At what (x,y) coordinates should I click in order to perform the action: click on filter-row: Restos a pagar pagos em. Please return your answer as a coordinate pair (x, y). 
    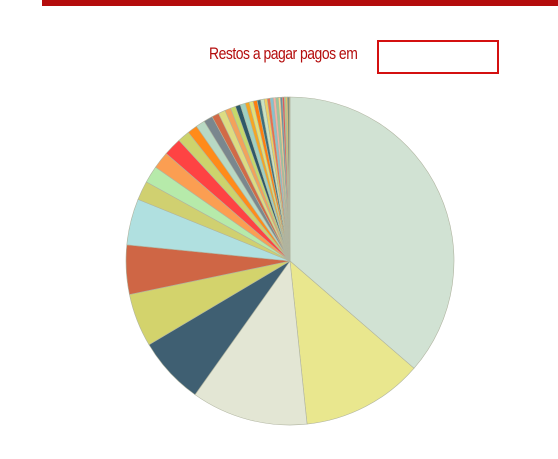
    Looking at the image, I should click on (279, 57).